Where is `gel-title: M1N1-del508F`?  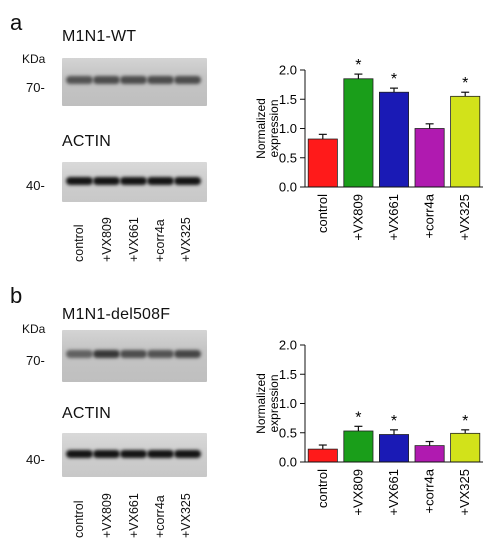 gel-title: M1N1-del508F is located at coordinates (116, 314).